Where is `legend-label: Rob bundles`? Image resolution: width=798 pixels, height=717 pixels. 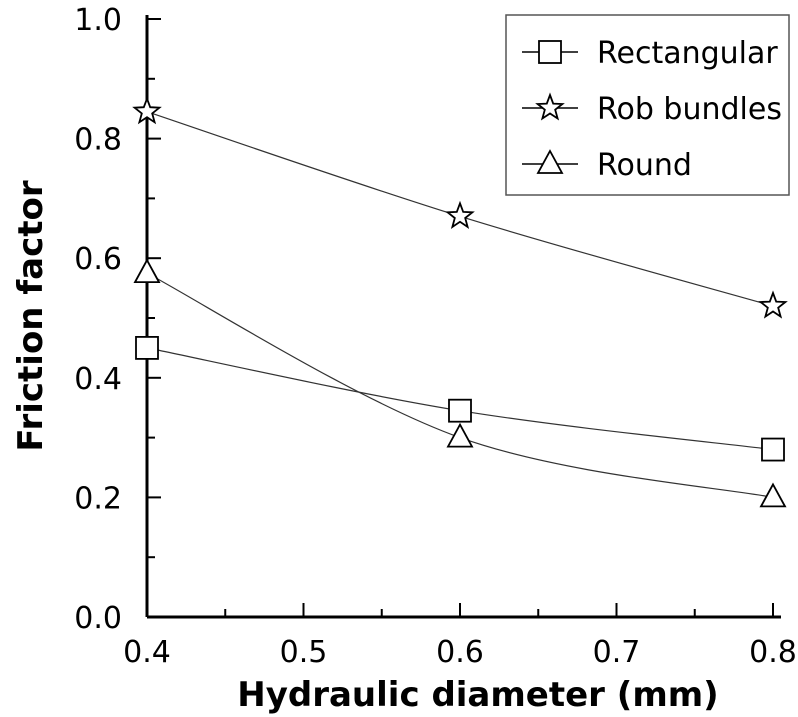 legend-label: Rob bundles is located at coordinates (689, 109).